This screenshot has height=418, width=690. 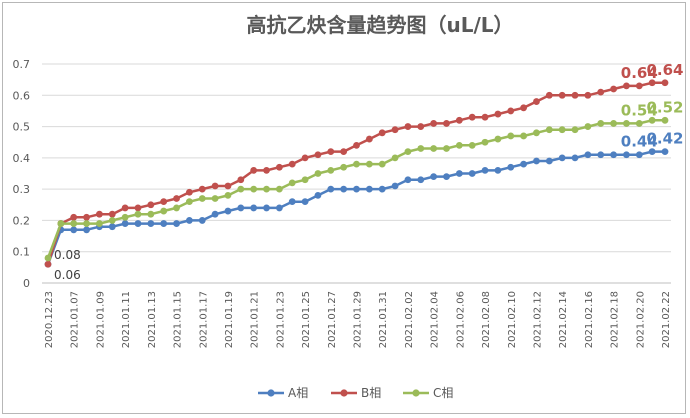 I want to click on data-label: 0.54, so click(x=639, y=110).